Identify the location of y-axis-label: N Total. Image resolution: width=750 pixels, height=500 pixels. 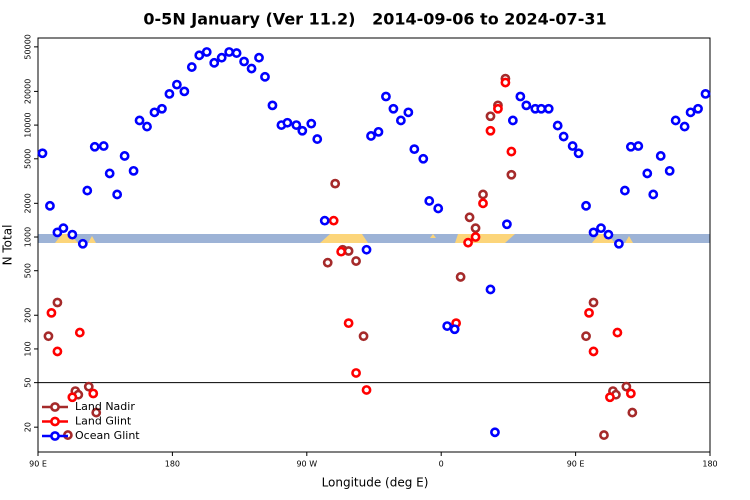
(8, 245).